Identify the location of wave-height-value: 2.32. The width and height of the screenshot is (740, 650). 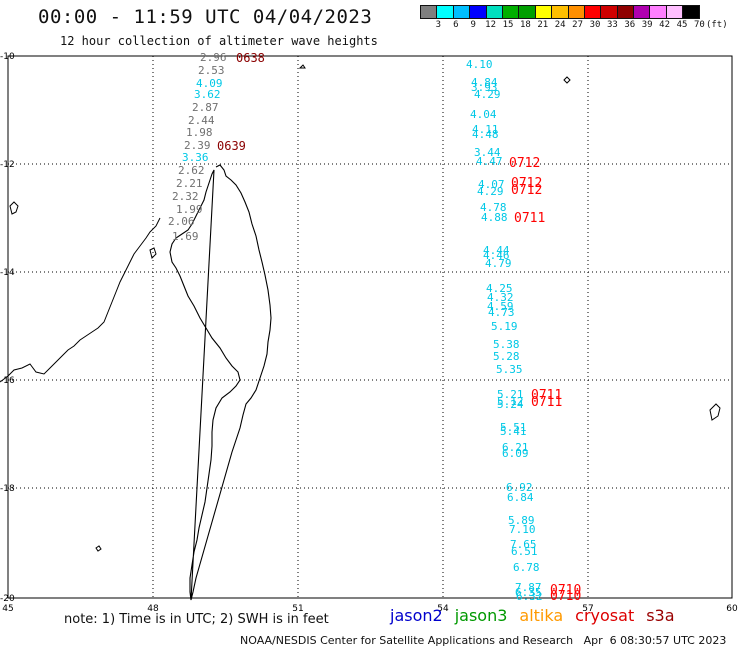
(185, 196).